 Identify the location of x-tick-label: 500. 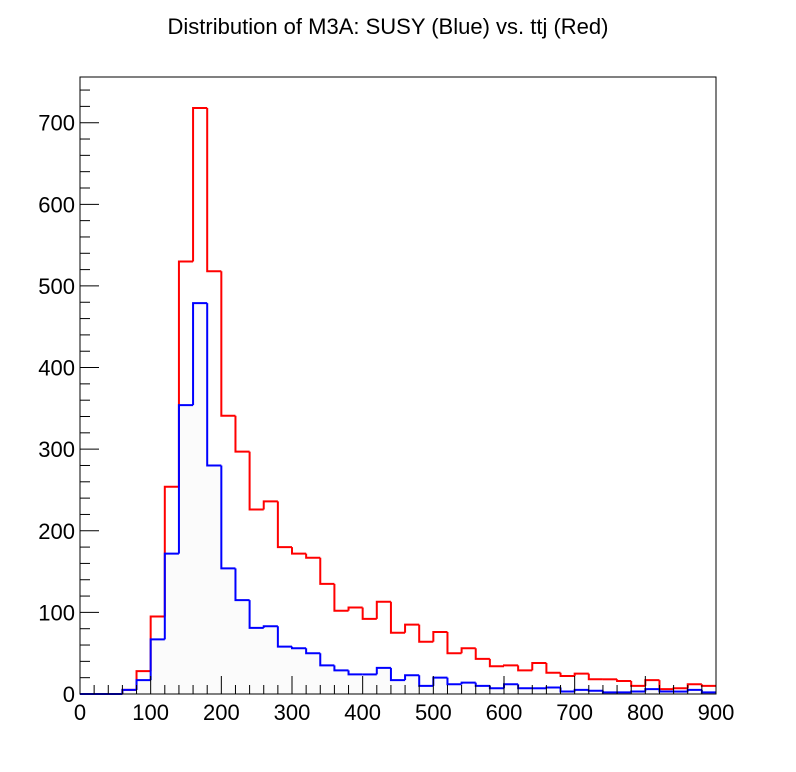
(433, 712).